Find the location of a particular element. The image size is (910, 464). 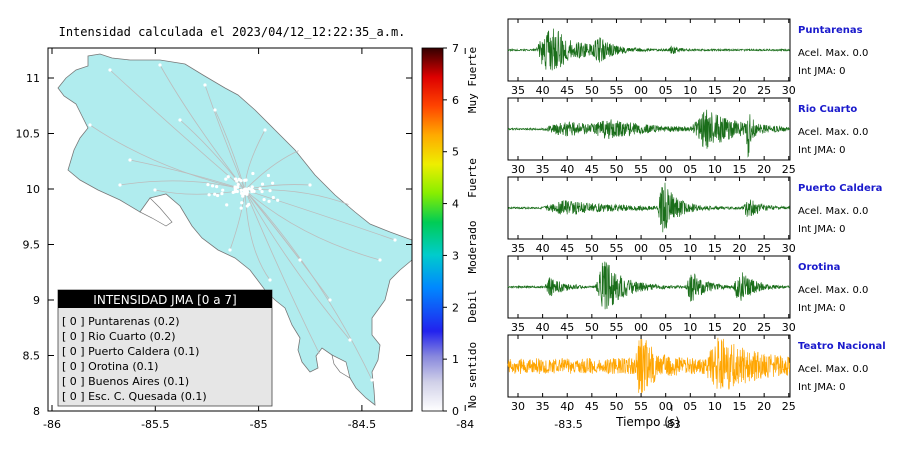

colorbar-tick-label: 0 is located at coordinates (455, 411).